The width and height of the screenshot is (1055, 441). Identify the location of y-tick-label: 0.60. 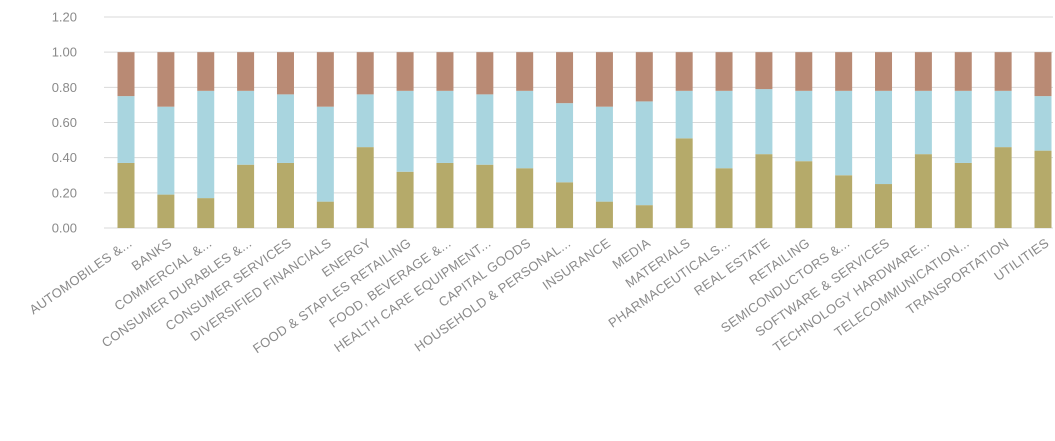
(64, 122).